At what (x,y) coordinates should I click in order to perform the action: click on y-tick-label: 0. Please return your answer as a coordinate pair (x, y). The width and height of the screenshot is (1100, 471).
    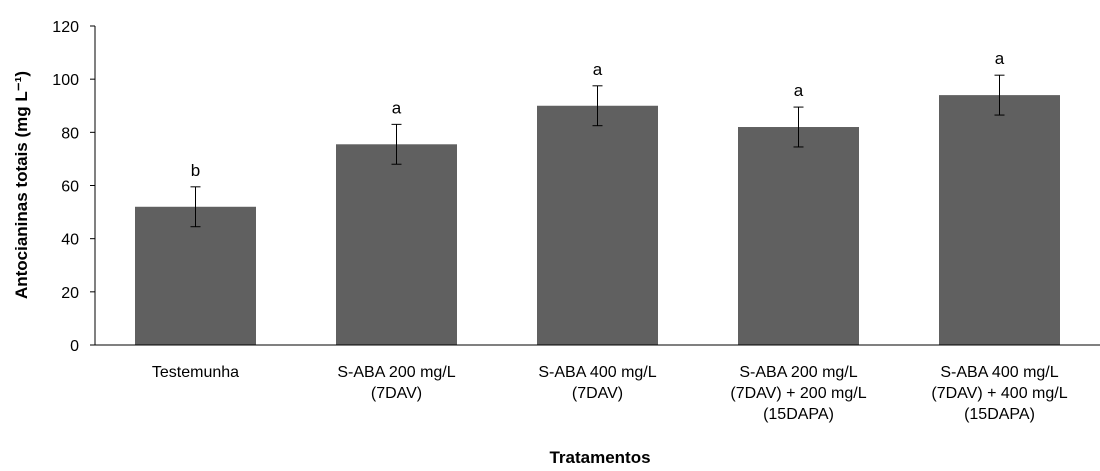
    Looking at the image, I should click on (74, 346).